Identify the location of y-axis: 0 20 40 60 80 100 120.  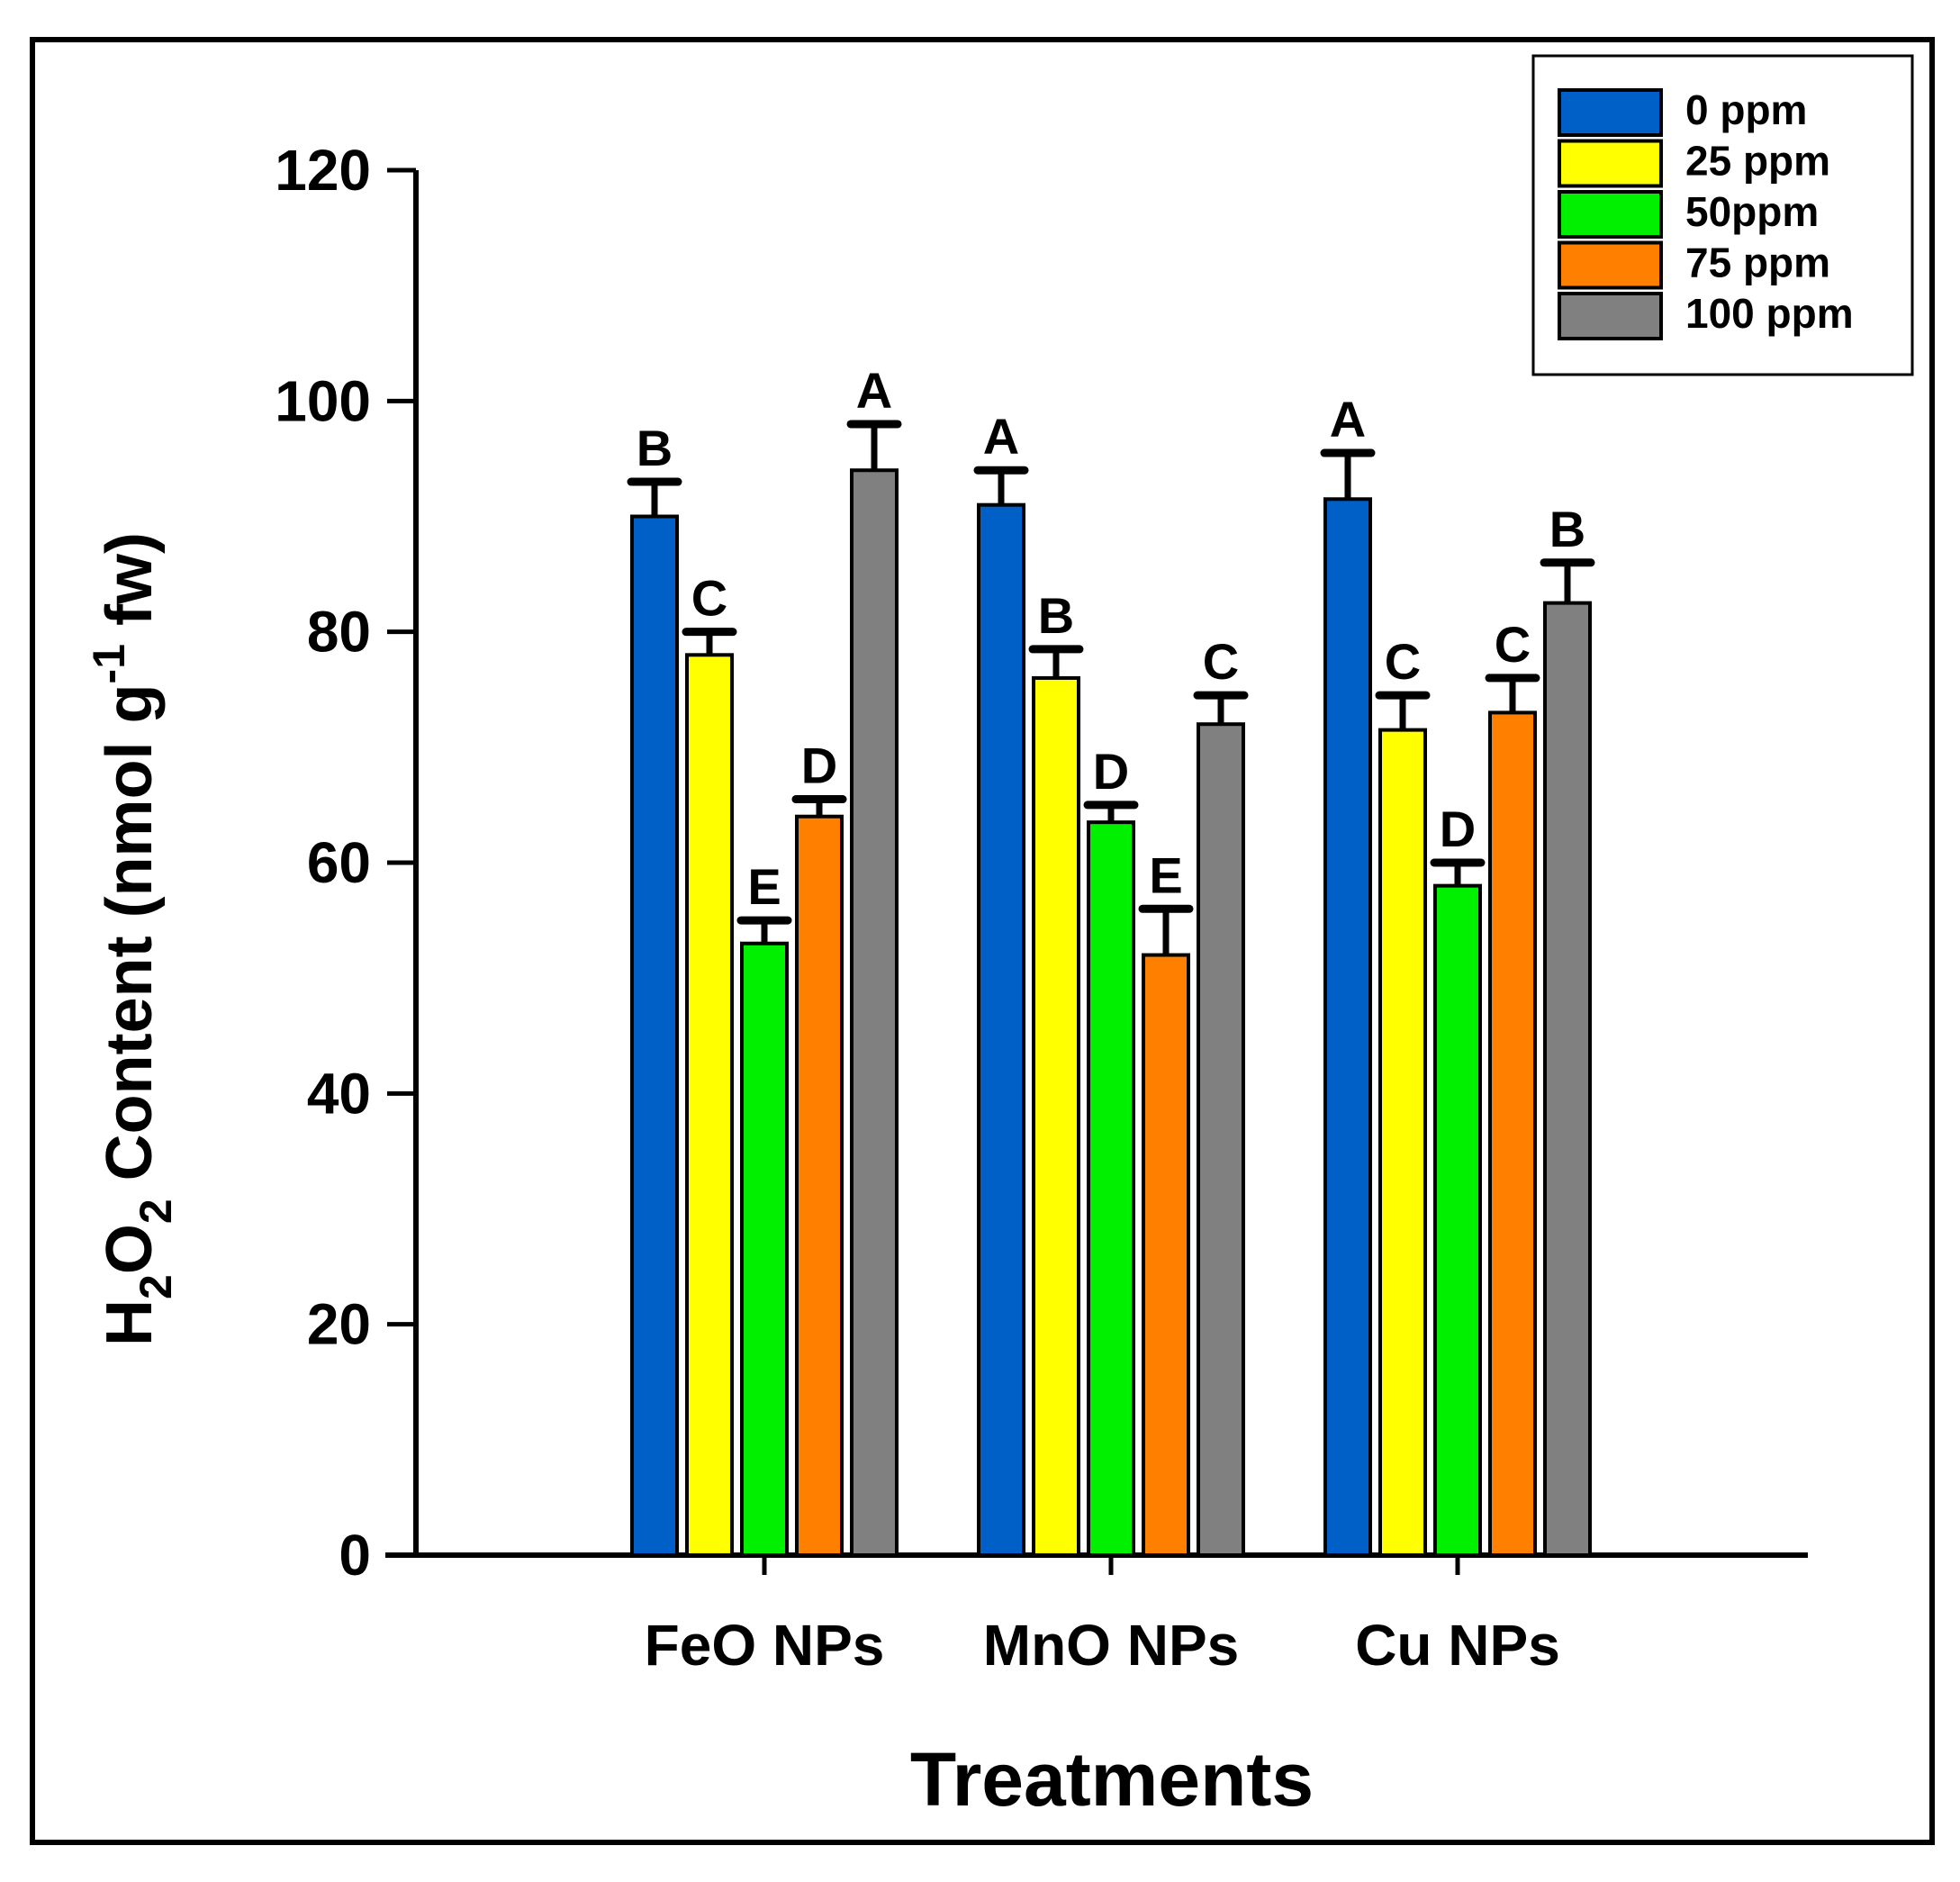
(347, 863).